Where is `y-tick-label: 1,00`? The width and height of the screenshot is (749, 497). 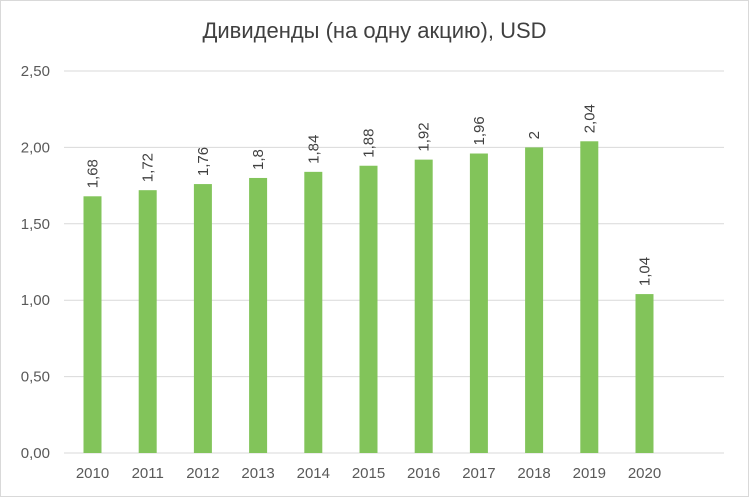
y-tick-label: 1,00 is located at coordinates (35, 300).